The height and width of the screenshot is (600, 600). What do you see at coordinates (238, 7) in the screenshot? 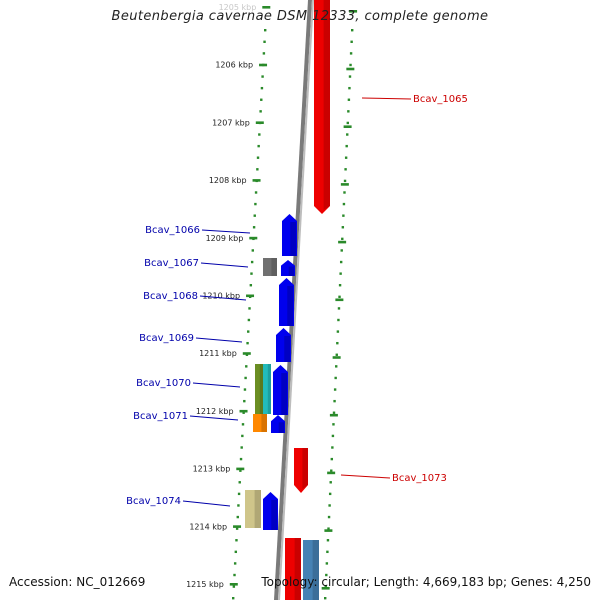
I see `scale-label: 1205 kbp` at bounding box center [238, 7].